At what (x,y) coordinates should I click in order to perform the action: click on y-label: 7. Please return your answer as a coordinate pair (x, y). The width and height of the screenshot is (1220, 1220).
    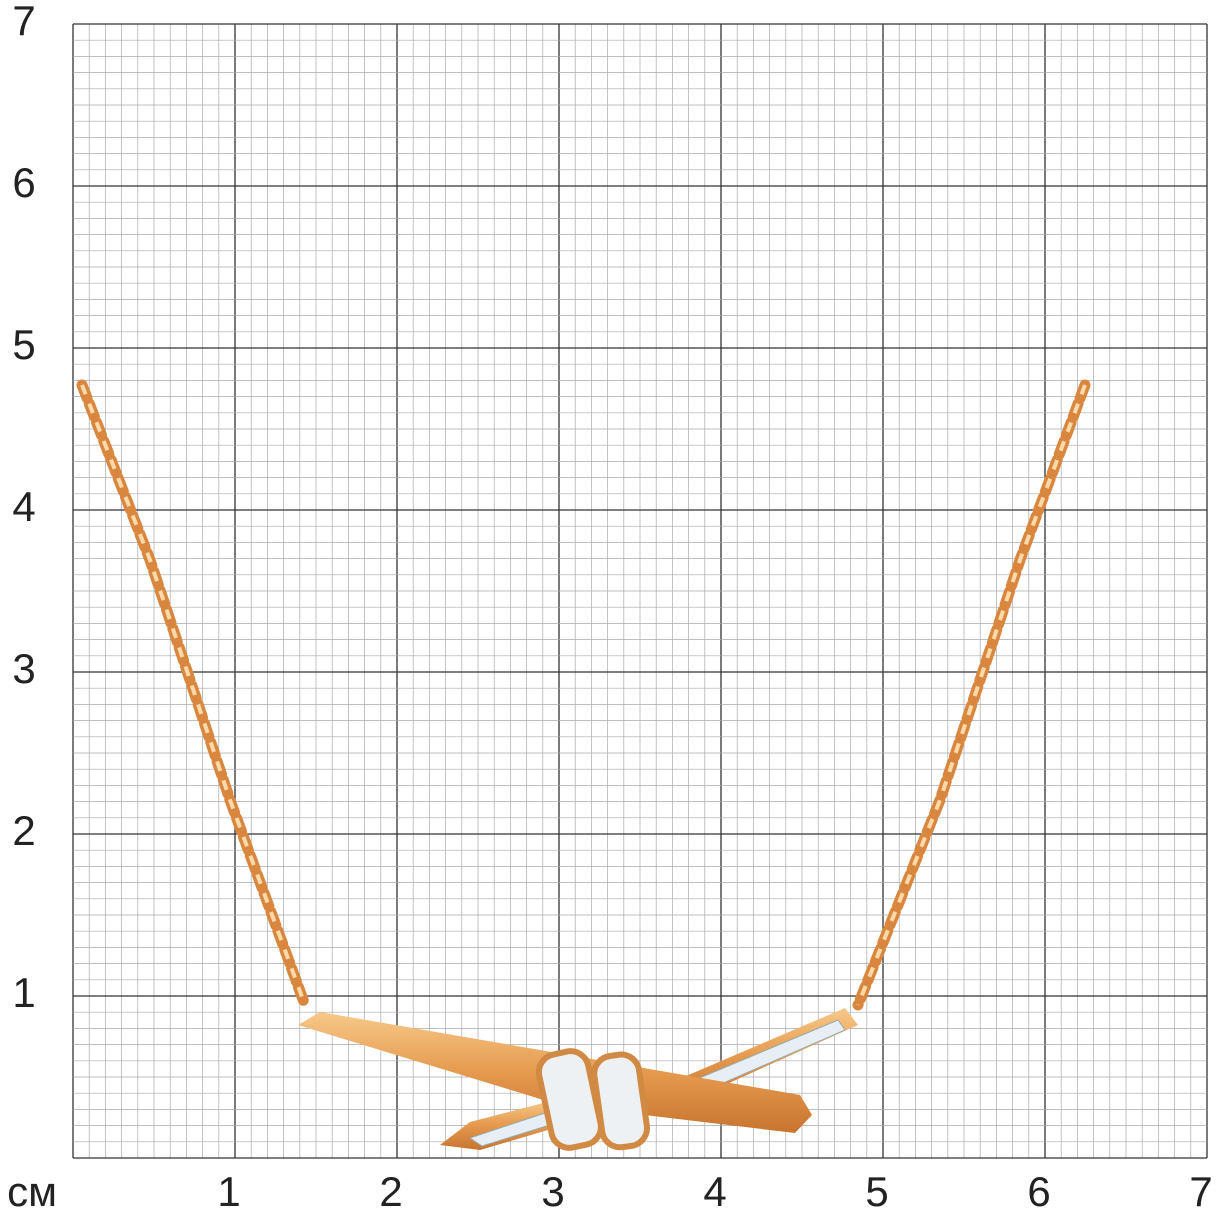
    Looking at the image, I should click on (23, 22).